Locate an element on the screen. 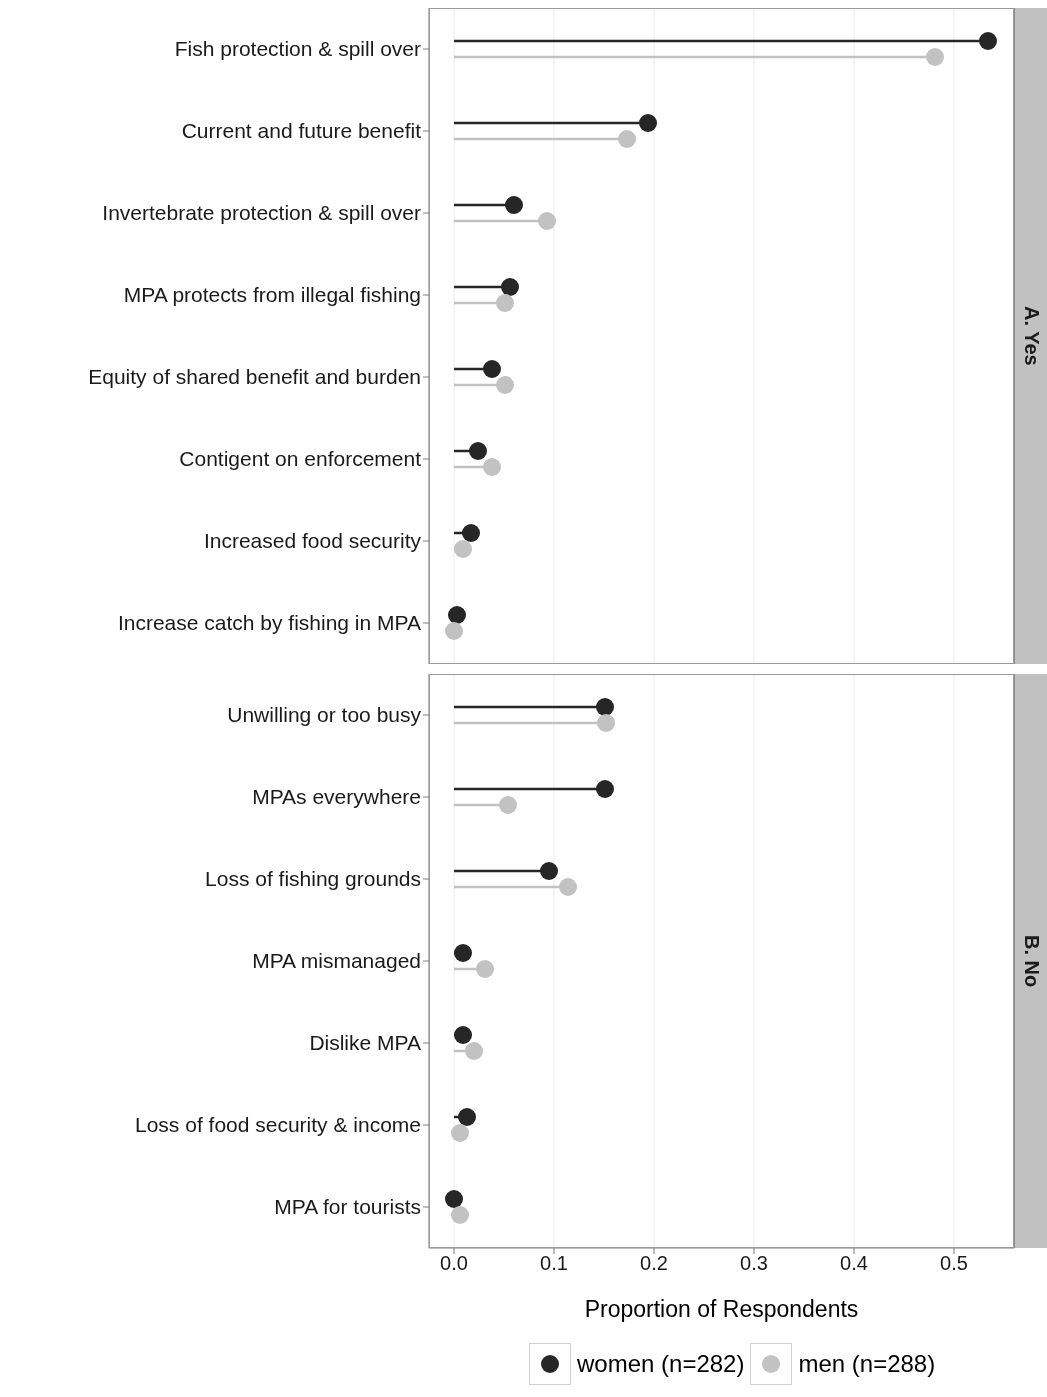 This screenshot has width=1047, height=1397. legend-label: men (n=288) is located at coordinates (867, 1364).